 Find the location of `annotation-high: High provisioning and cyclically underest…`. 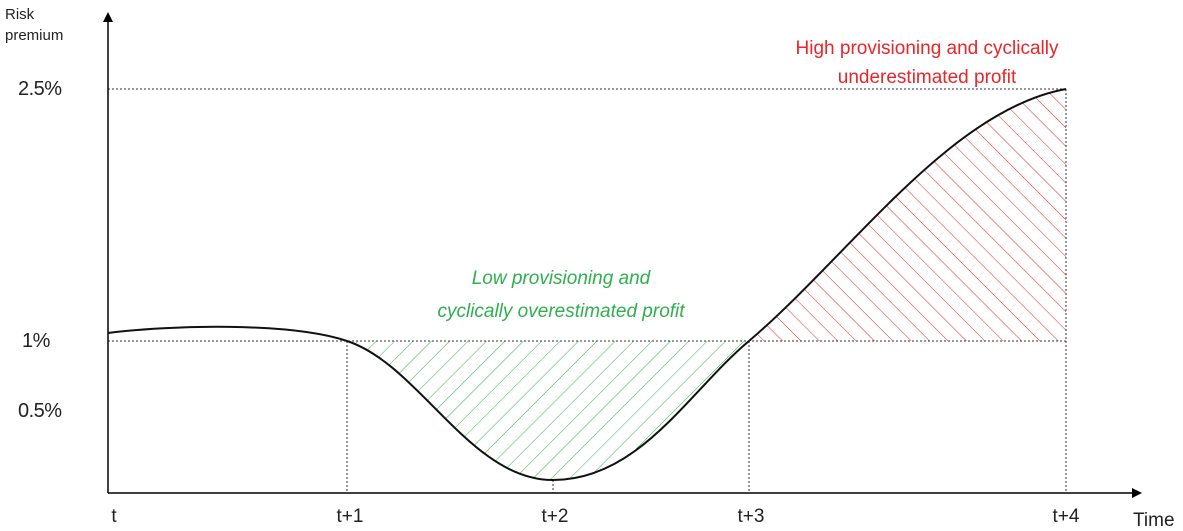

annotation-high: High provisioning and cyclically underest… is located at coordinates (927, 63).